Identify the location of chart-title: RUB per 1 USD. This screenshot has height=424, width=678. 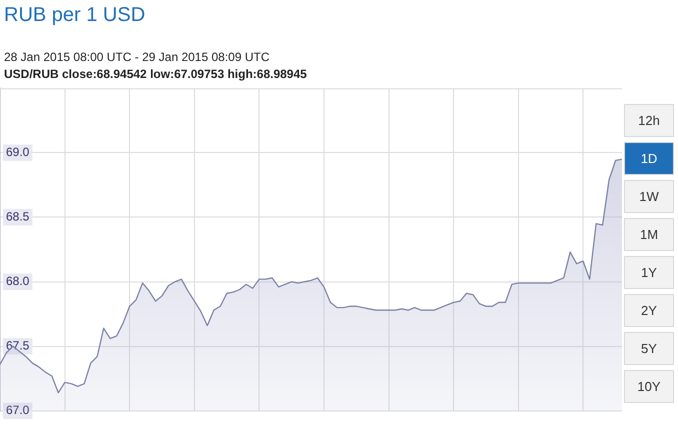
(75, 15).